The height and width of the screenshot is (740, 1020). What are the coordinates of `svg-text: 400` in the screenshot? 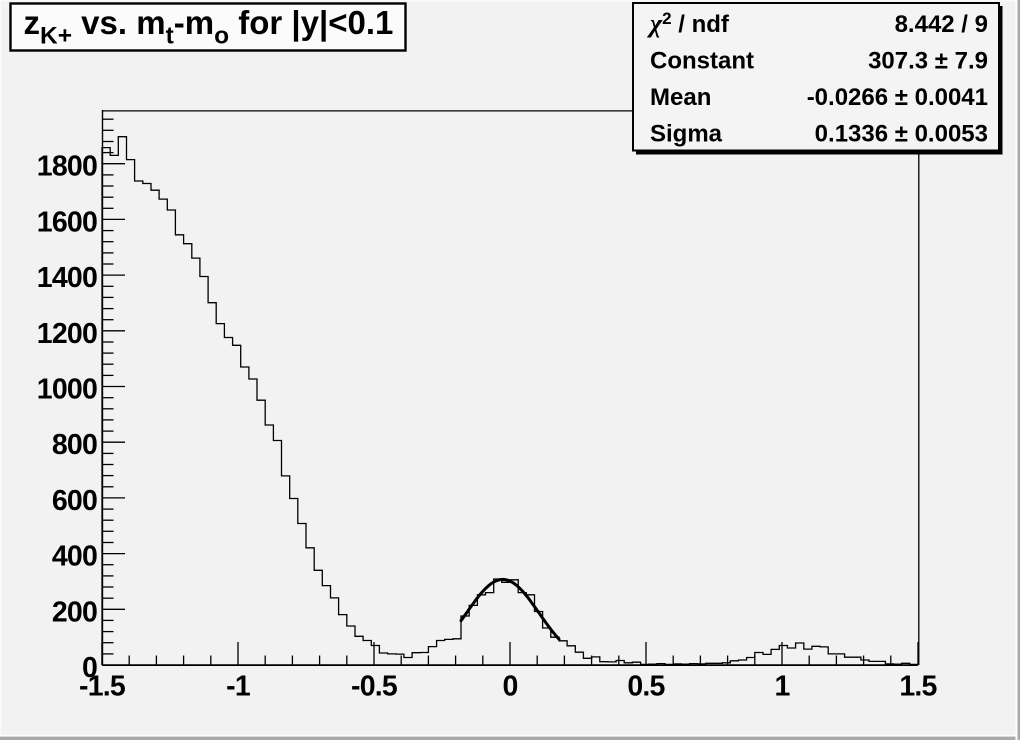 It's located at (74, 557).